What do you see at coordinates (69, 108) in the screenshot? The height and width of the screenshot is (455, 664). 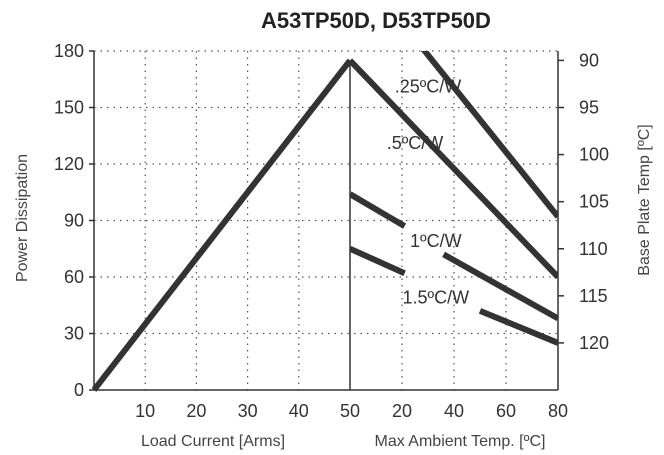 I see `y-tick-label-150: 150` at bounding box center [69, 108].